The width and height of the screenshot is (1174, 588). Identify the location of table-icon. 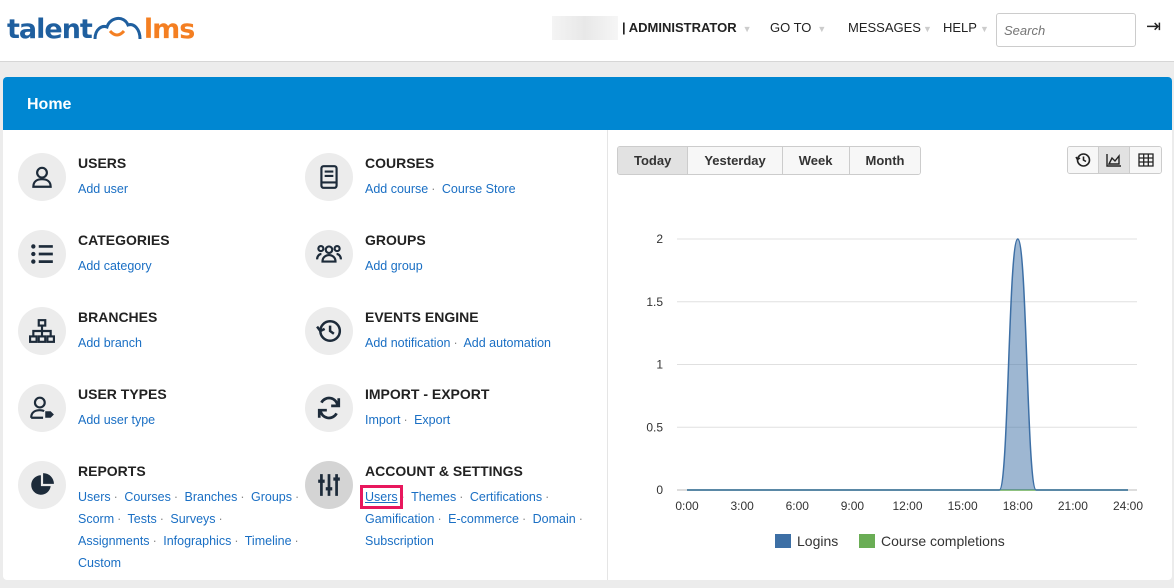
(1145, 160).